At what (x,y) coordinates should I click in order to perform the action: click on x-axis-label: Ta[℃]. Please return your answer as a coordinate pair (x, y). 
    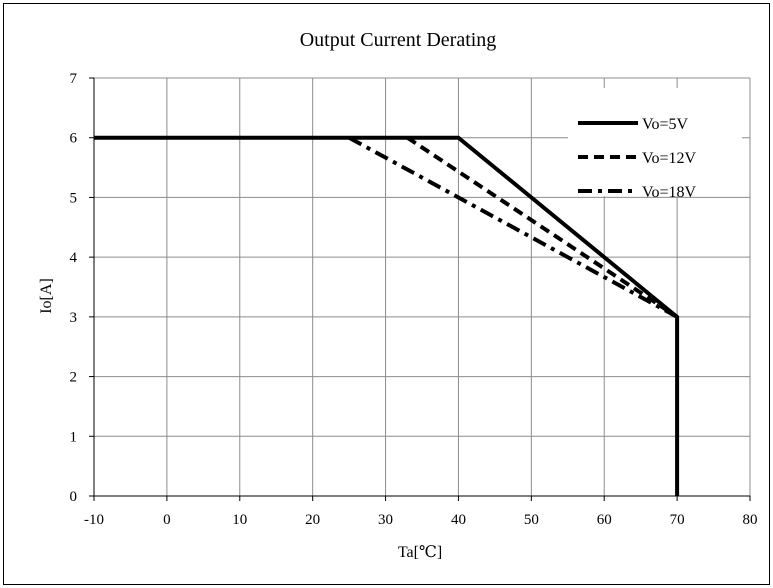
    Looking at the image, I should click on (420, 552).